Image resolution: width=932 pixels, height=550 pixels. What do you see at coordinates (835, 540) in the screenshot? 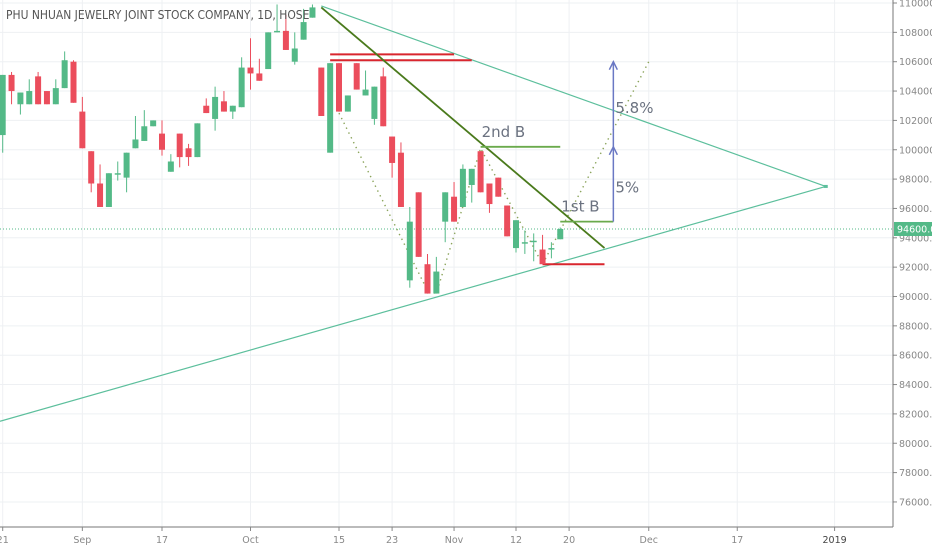
I see `x-tick-label: 2019` at bounding box center [835, 540].